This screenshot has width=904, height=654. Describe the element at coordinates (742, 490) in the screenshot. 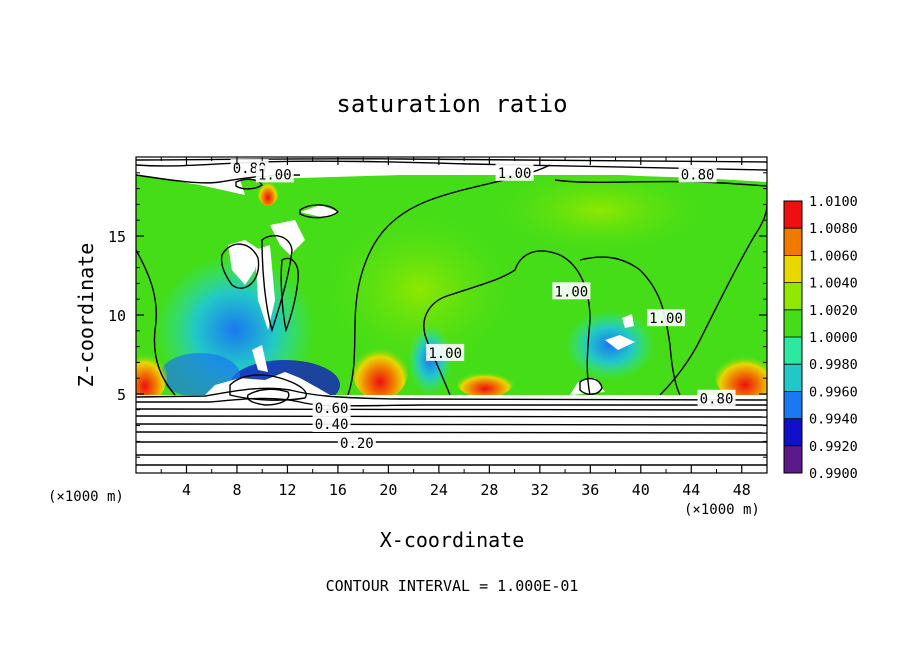

I see `x-tick-label: 48` at that location.